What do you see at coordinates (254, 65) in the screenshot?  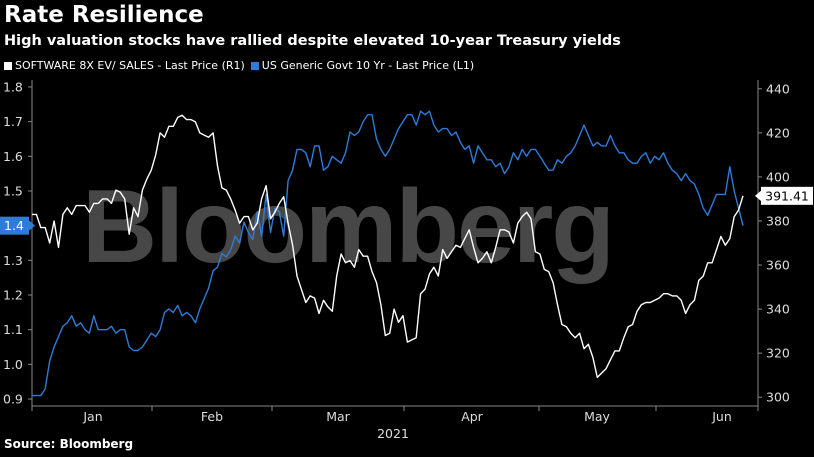 I see `legend-swatch-treasury` at bounding box center [254, 65].